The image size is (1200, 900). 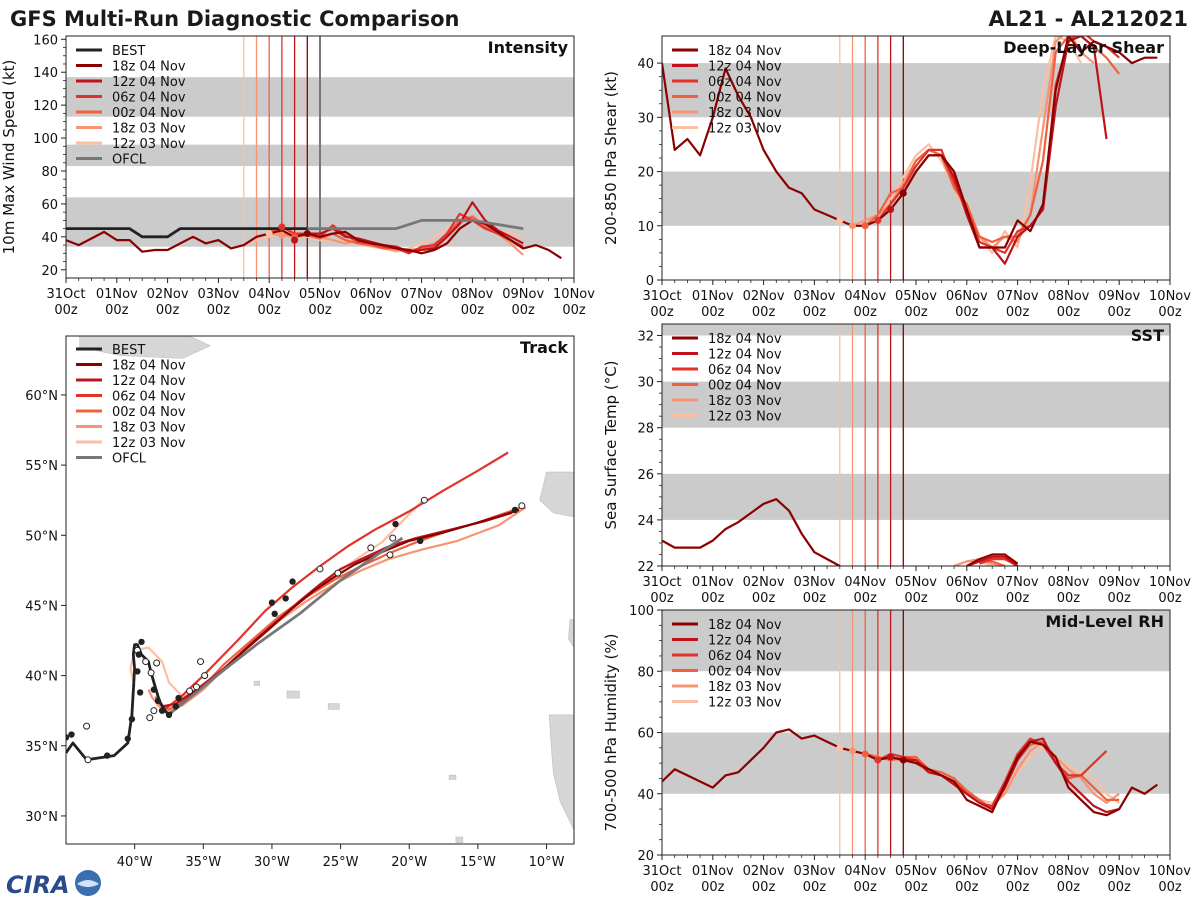 What do you see at coordinates (645, 567) in the screenshot?
I see `sst-ytick-label: 22` at bounding box center [645, 567].